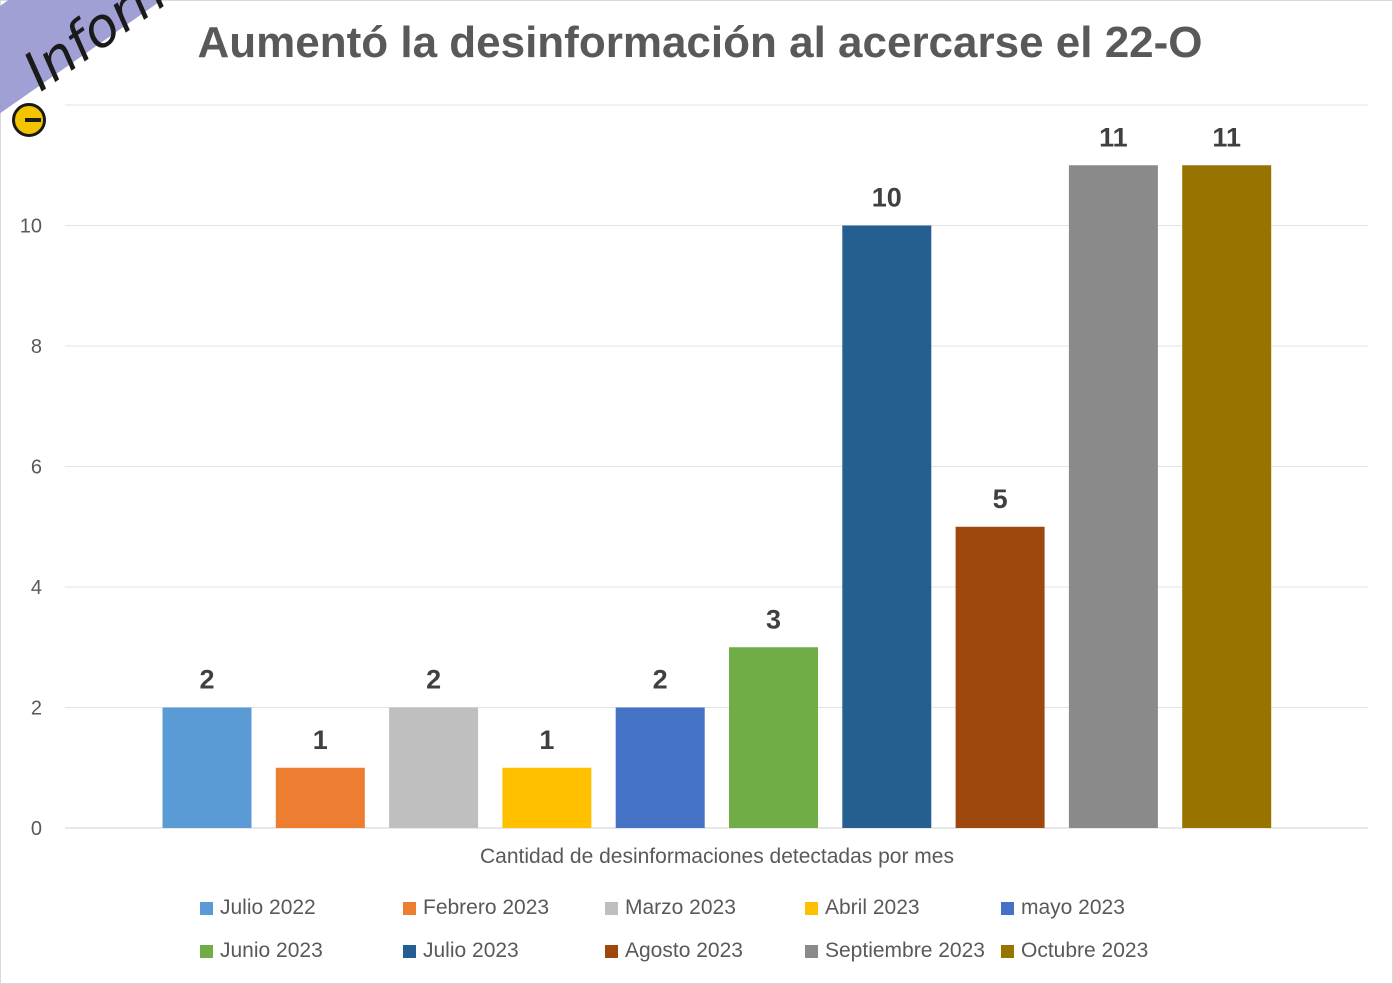 This screenshot has width=1393, height=984. Describe the element at coordinates (684, 950) in the screenshot. I see `legend-label: Agosto 2023` at that location.